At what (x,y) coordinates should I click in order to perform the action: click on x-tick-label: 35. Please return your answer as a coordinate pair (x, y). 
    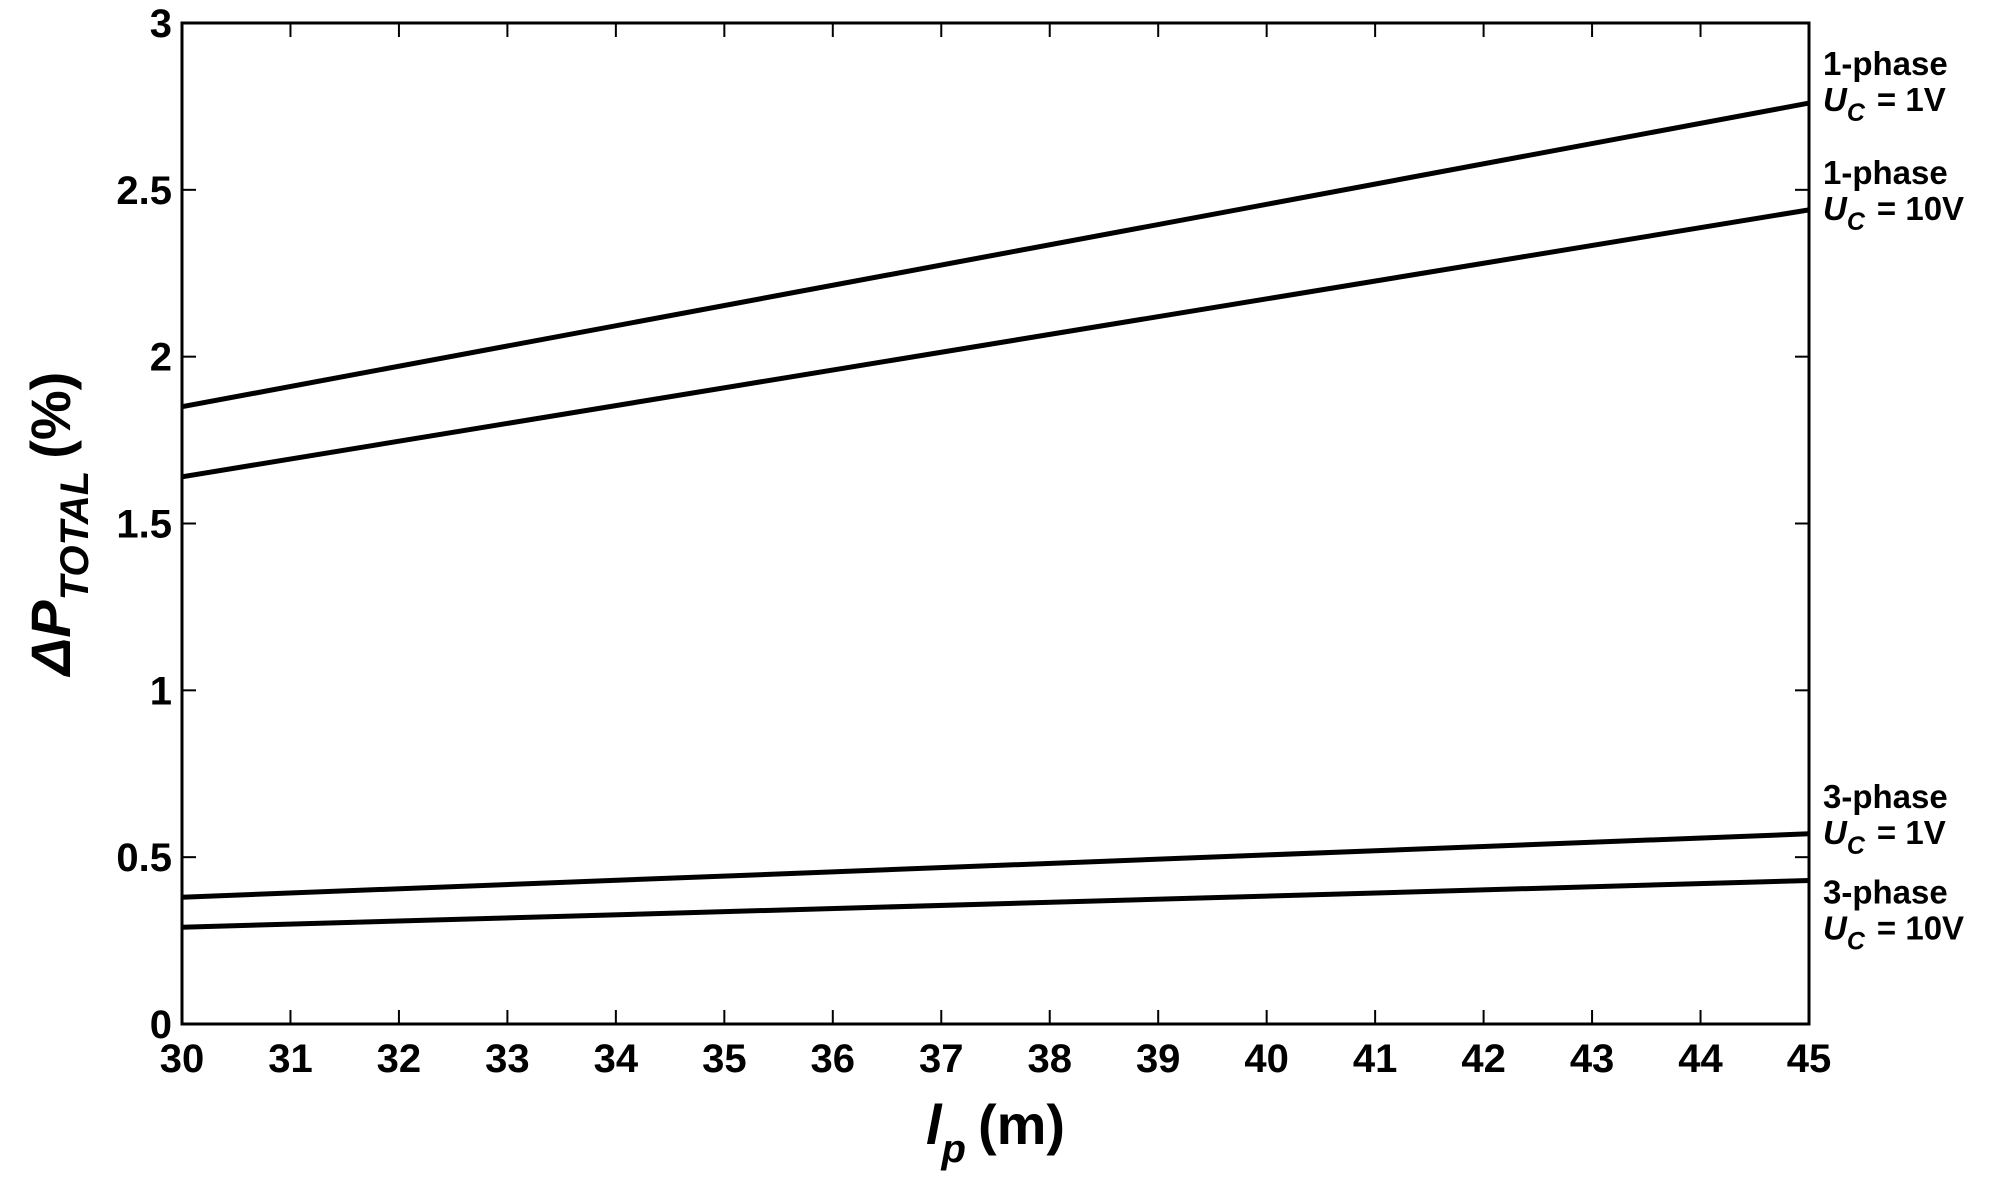
    Looking at the image, I should click on (724, 1059).